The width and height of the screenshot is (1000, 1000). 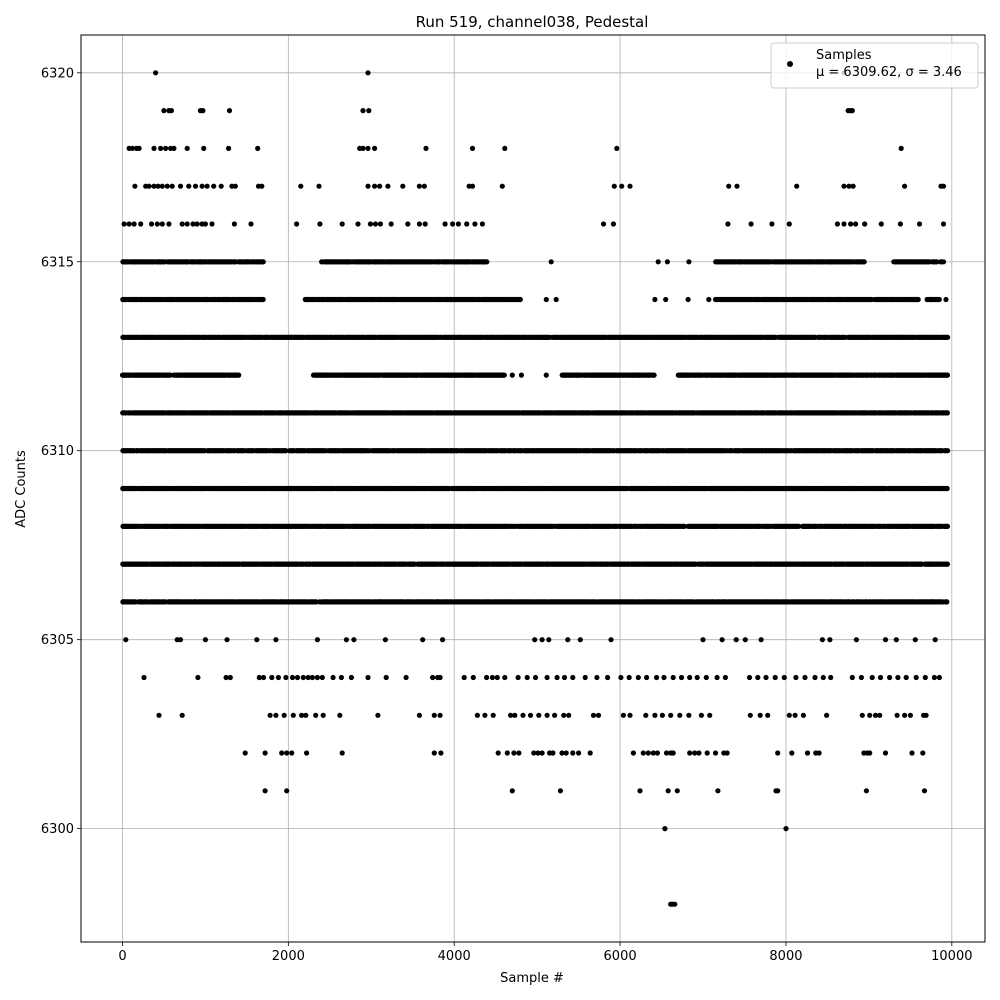 What do you see at coordinates (532, 22) in the screenshot?
I see `chart-title: Run 519, channel038, Pedestal` at bounding box center [532, 22].